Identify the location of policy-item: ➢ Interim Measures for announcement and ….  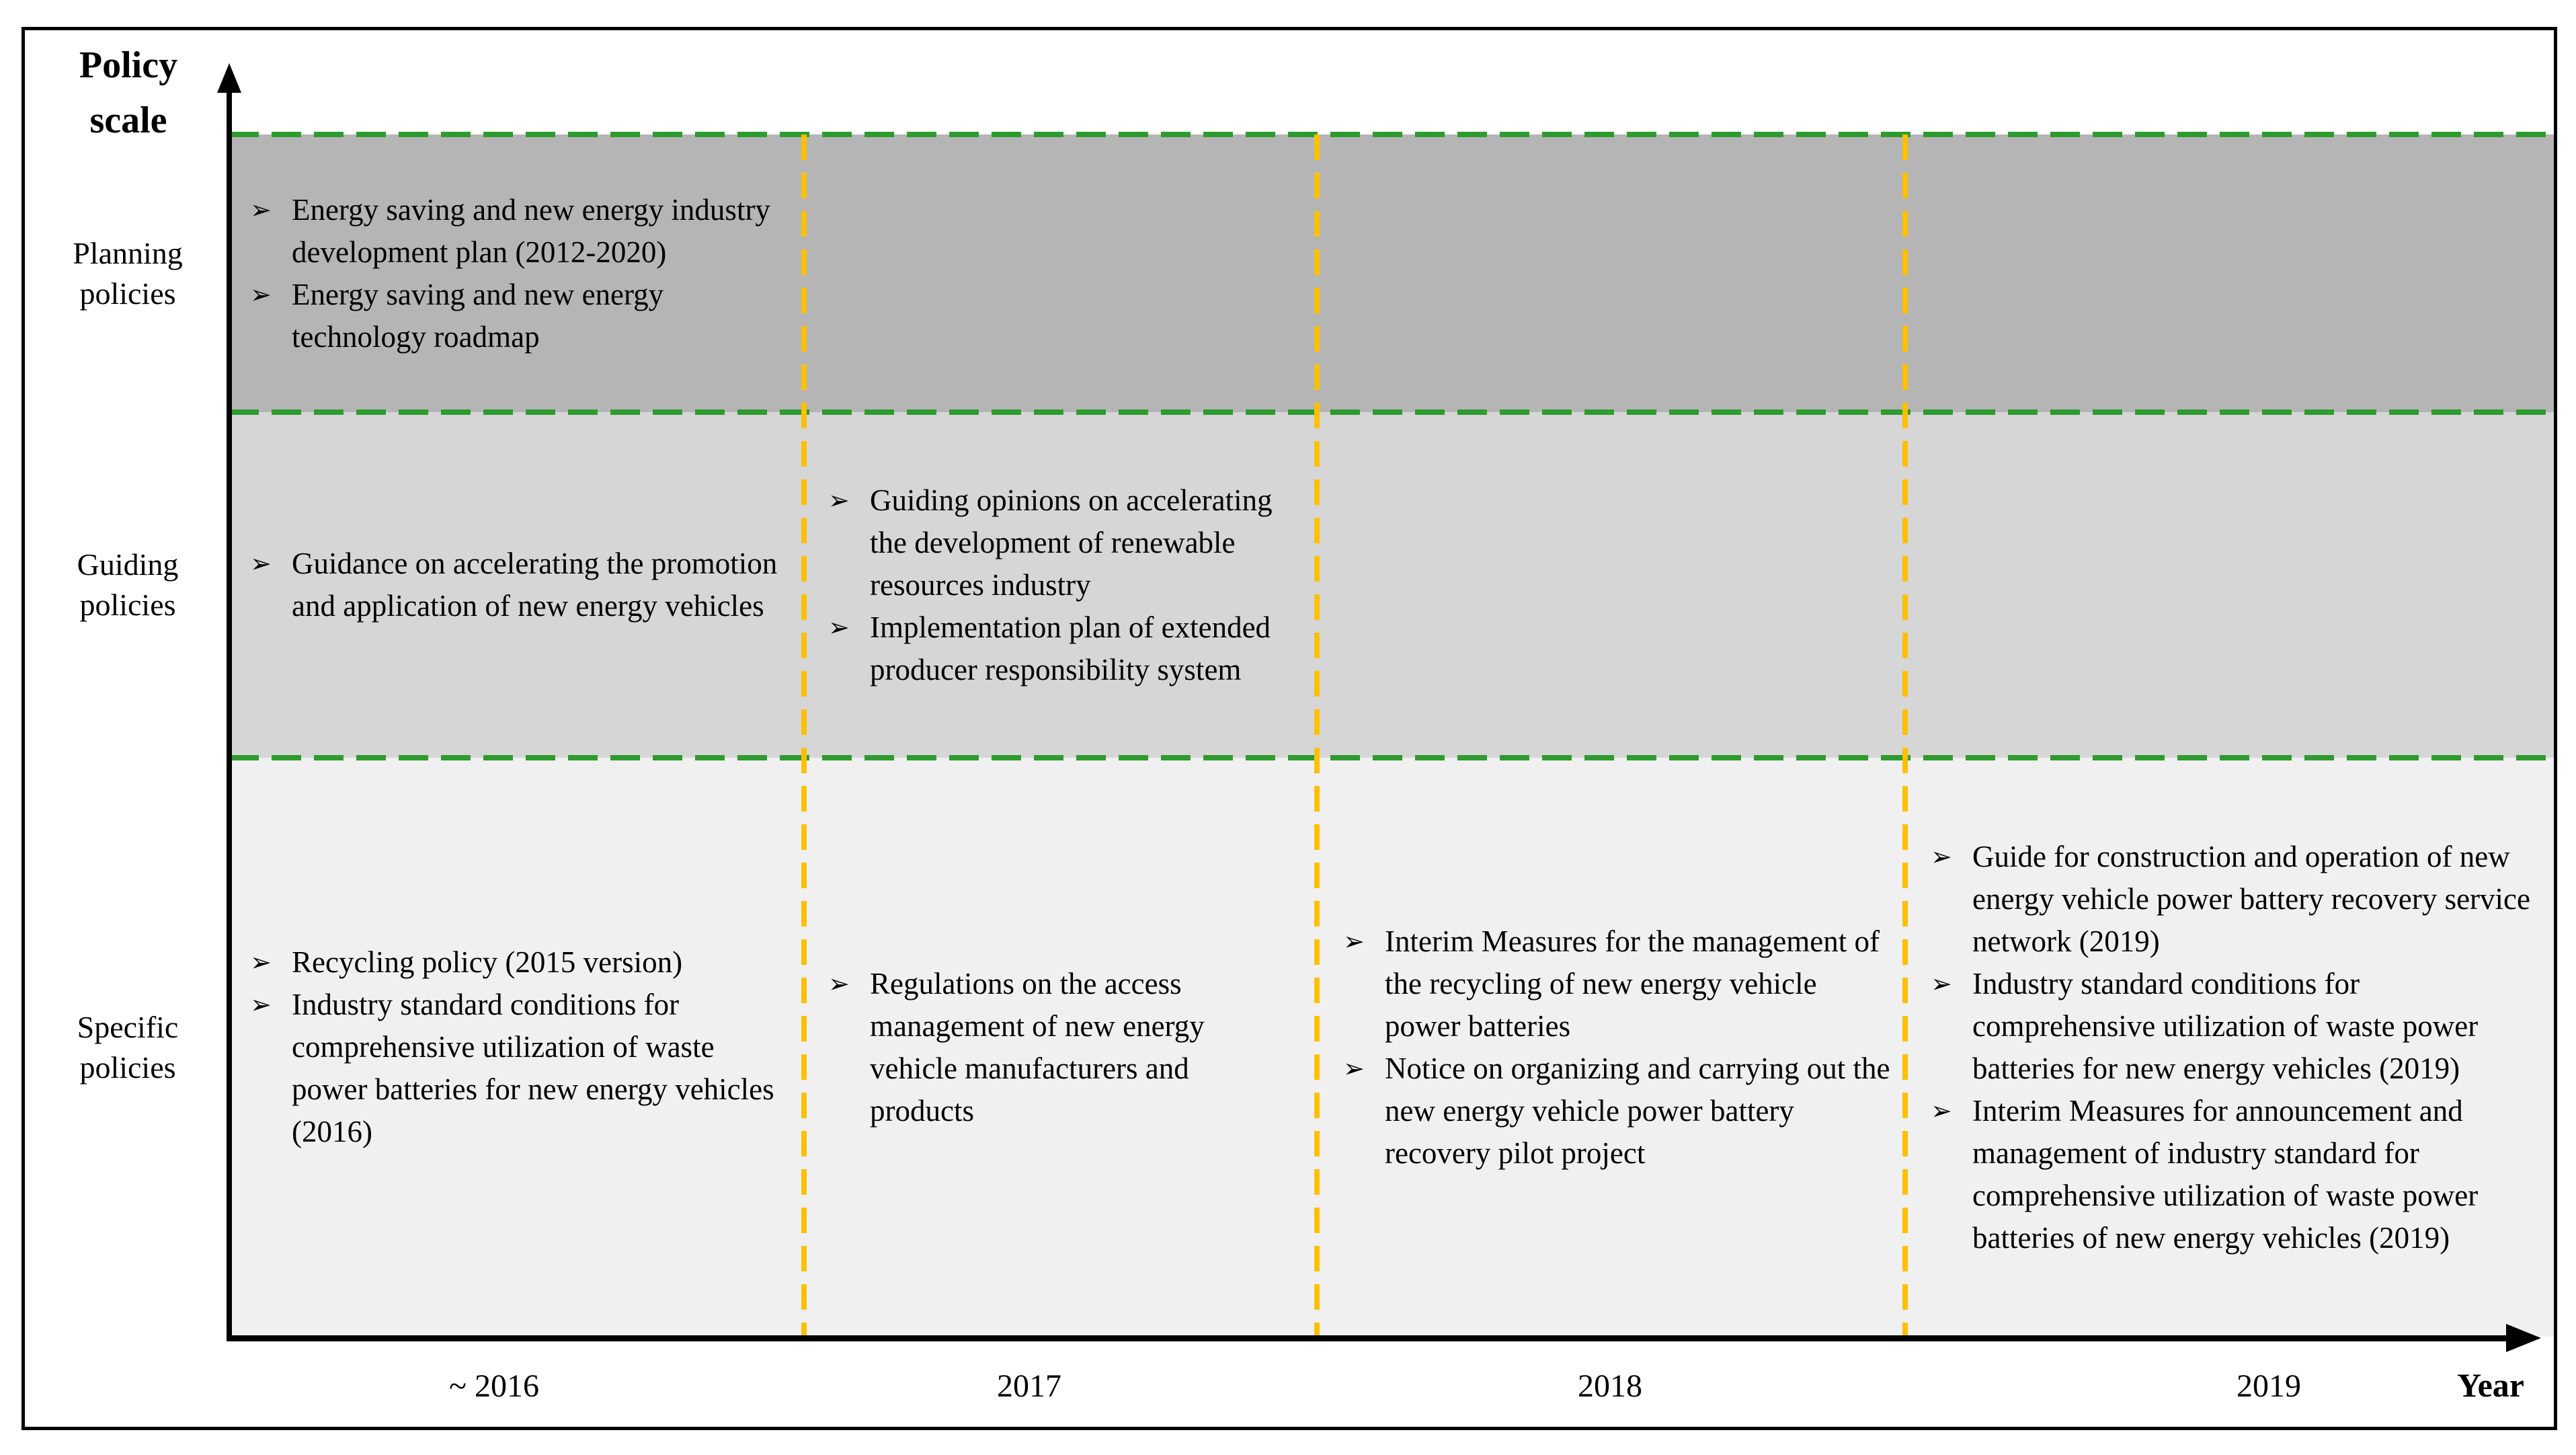
(2237, 1174).